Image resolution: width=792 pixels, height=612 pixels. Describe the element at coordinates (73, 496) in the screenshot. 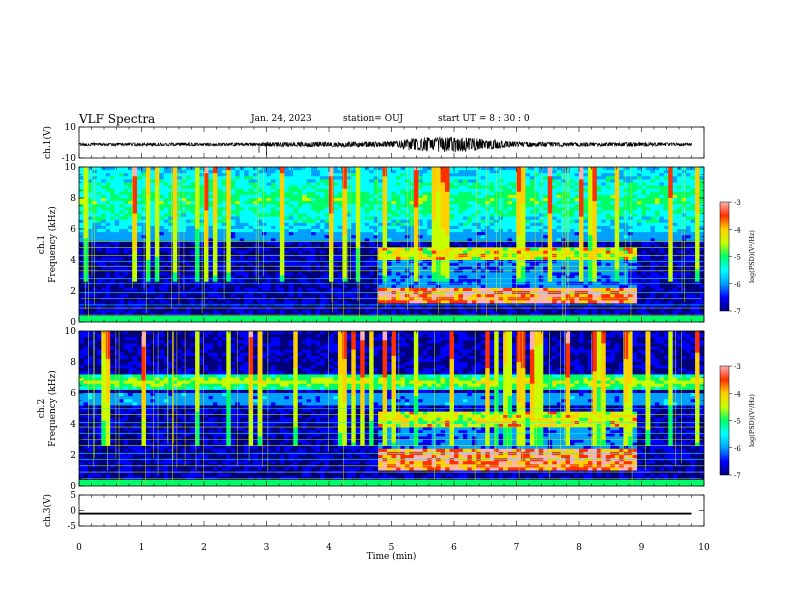

I see `y-tick-label: 5` at that location.